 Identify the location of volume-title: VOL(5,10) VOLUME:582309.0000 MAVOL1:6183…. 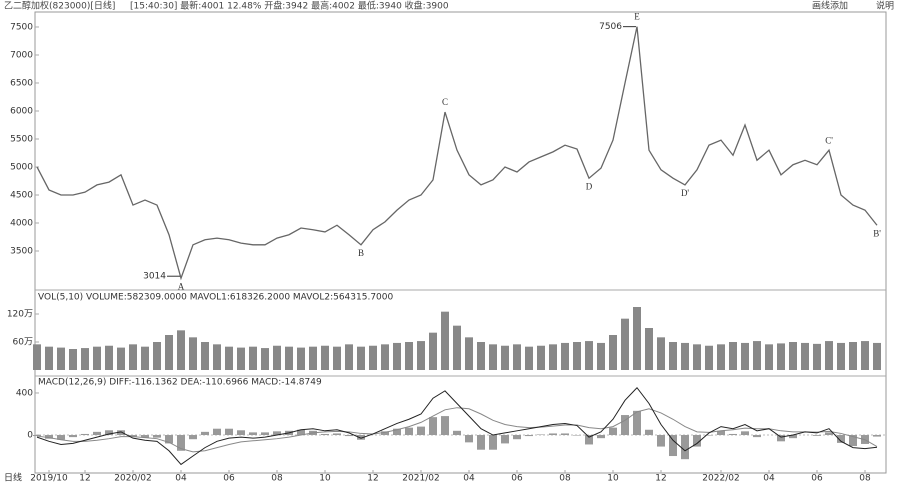
(216, 298).